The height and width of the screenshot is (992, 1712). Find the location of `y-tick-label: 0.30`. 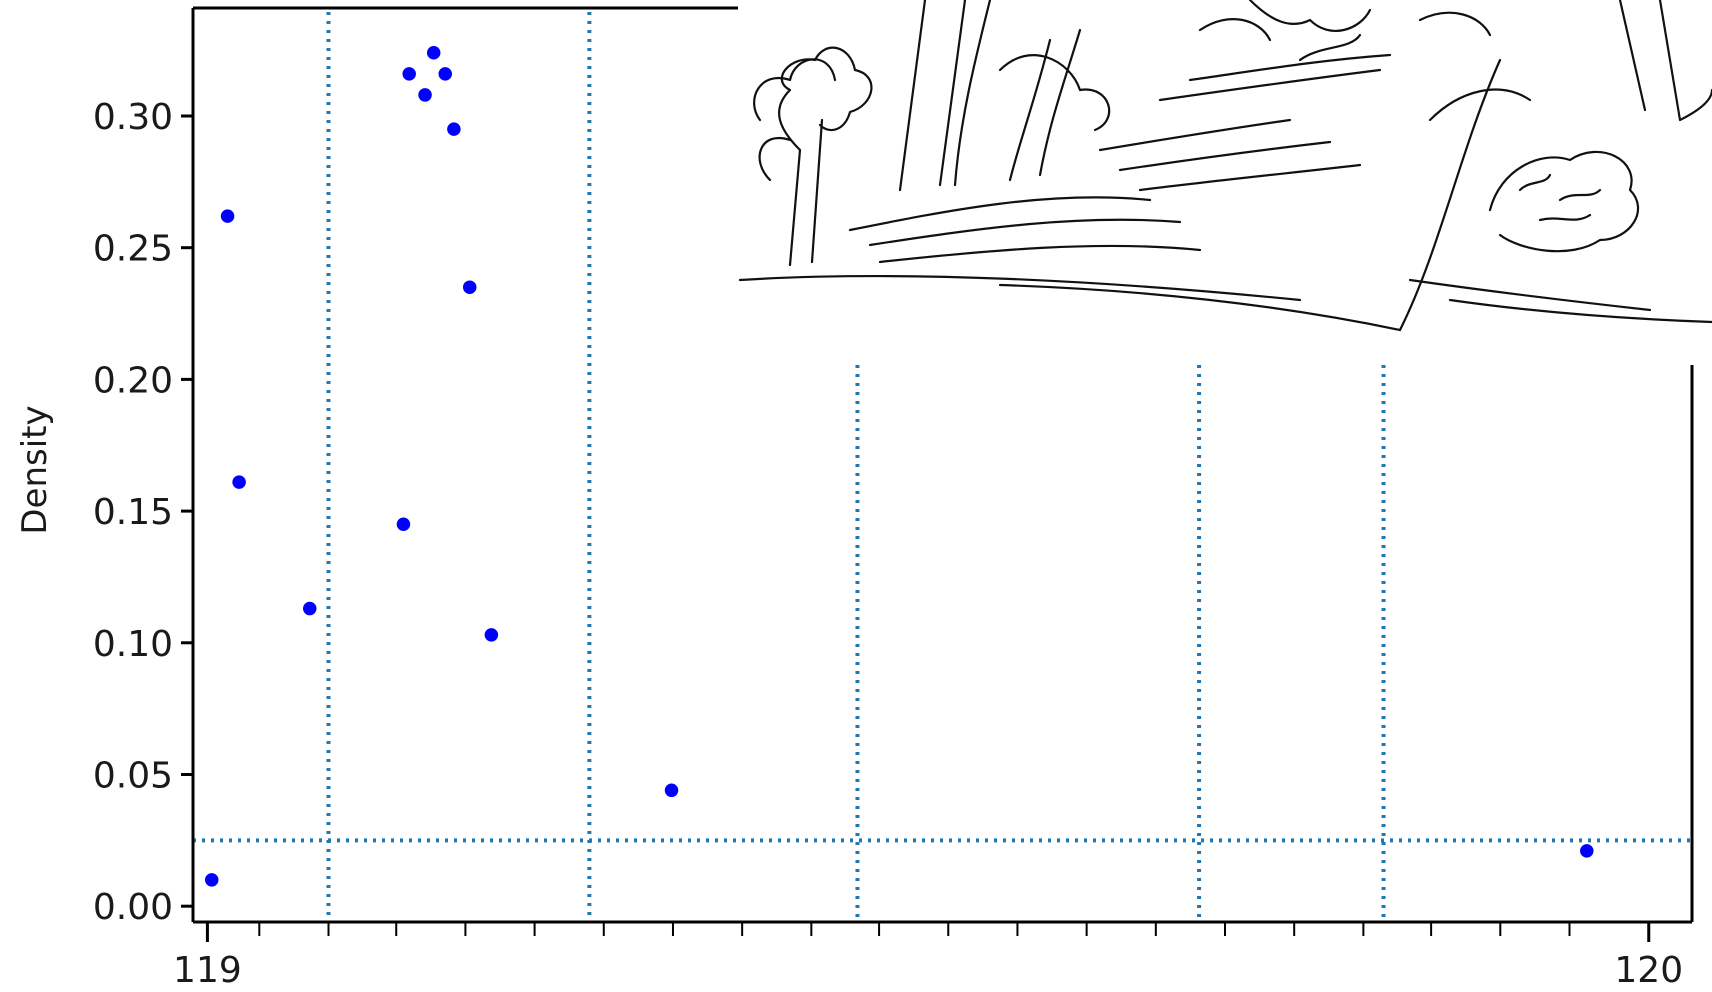

y-tick-label: 0.30 is located at coordinates (133, 117).